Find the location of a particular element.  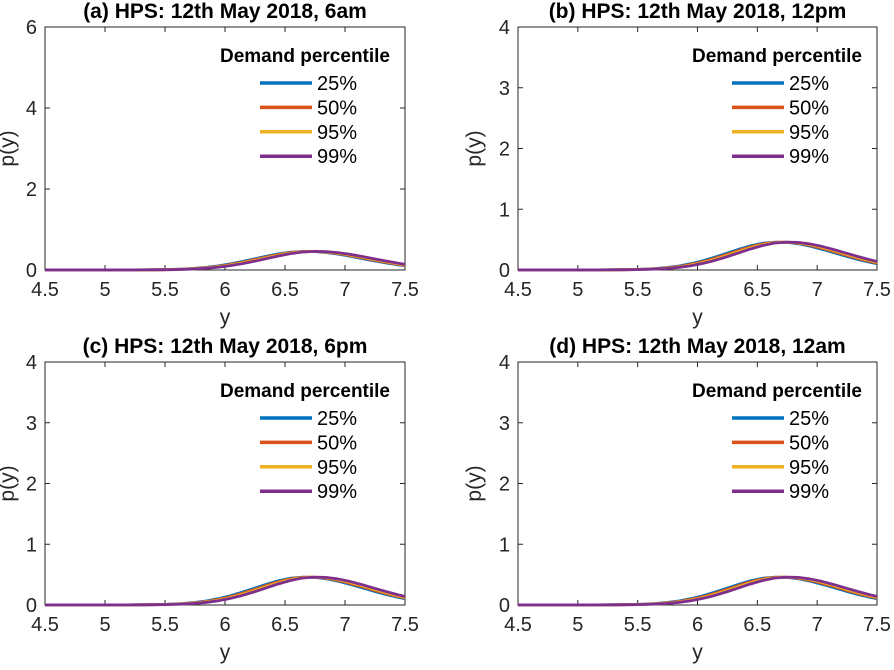

y-tick-label: 6 is located at coordinates (31, 28).